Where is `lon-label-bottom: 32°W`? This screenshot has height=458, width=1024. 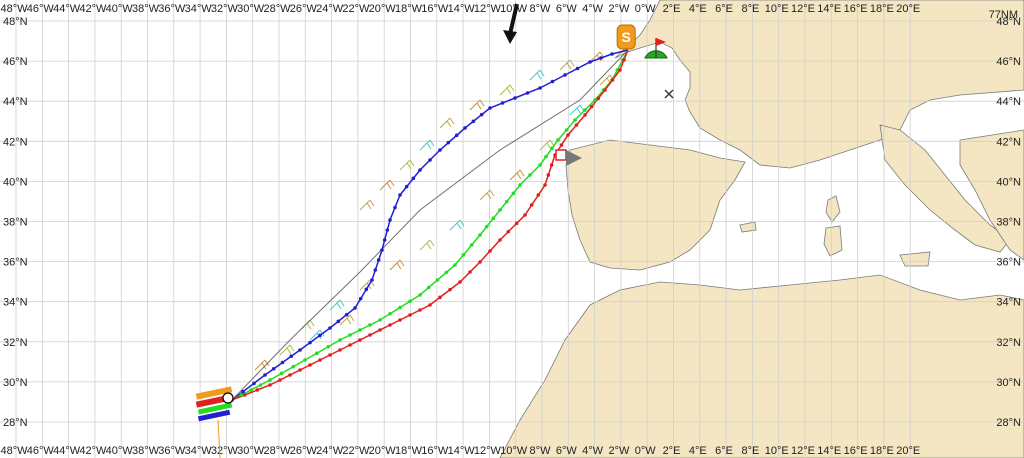 lon-label-bottom: 32°W is located at coordinates (225, 451).